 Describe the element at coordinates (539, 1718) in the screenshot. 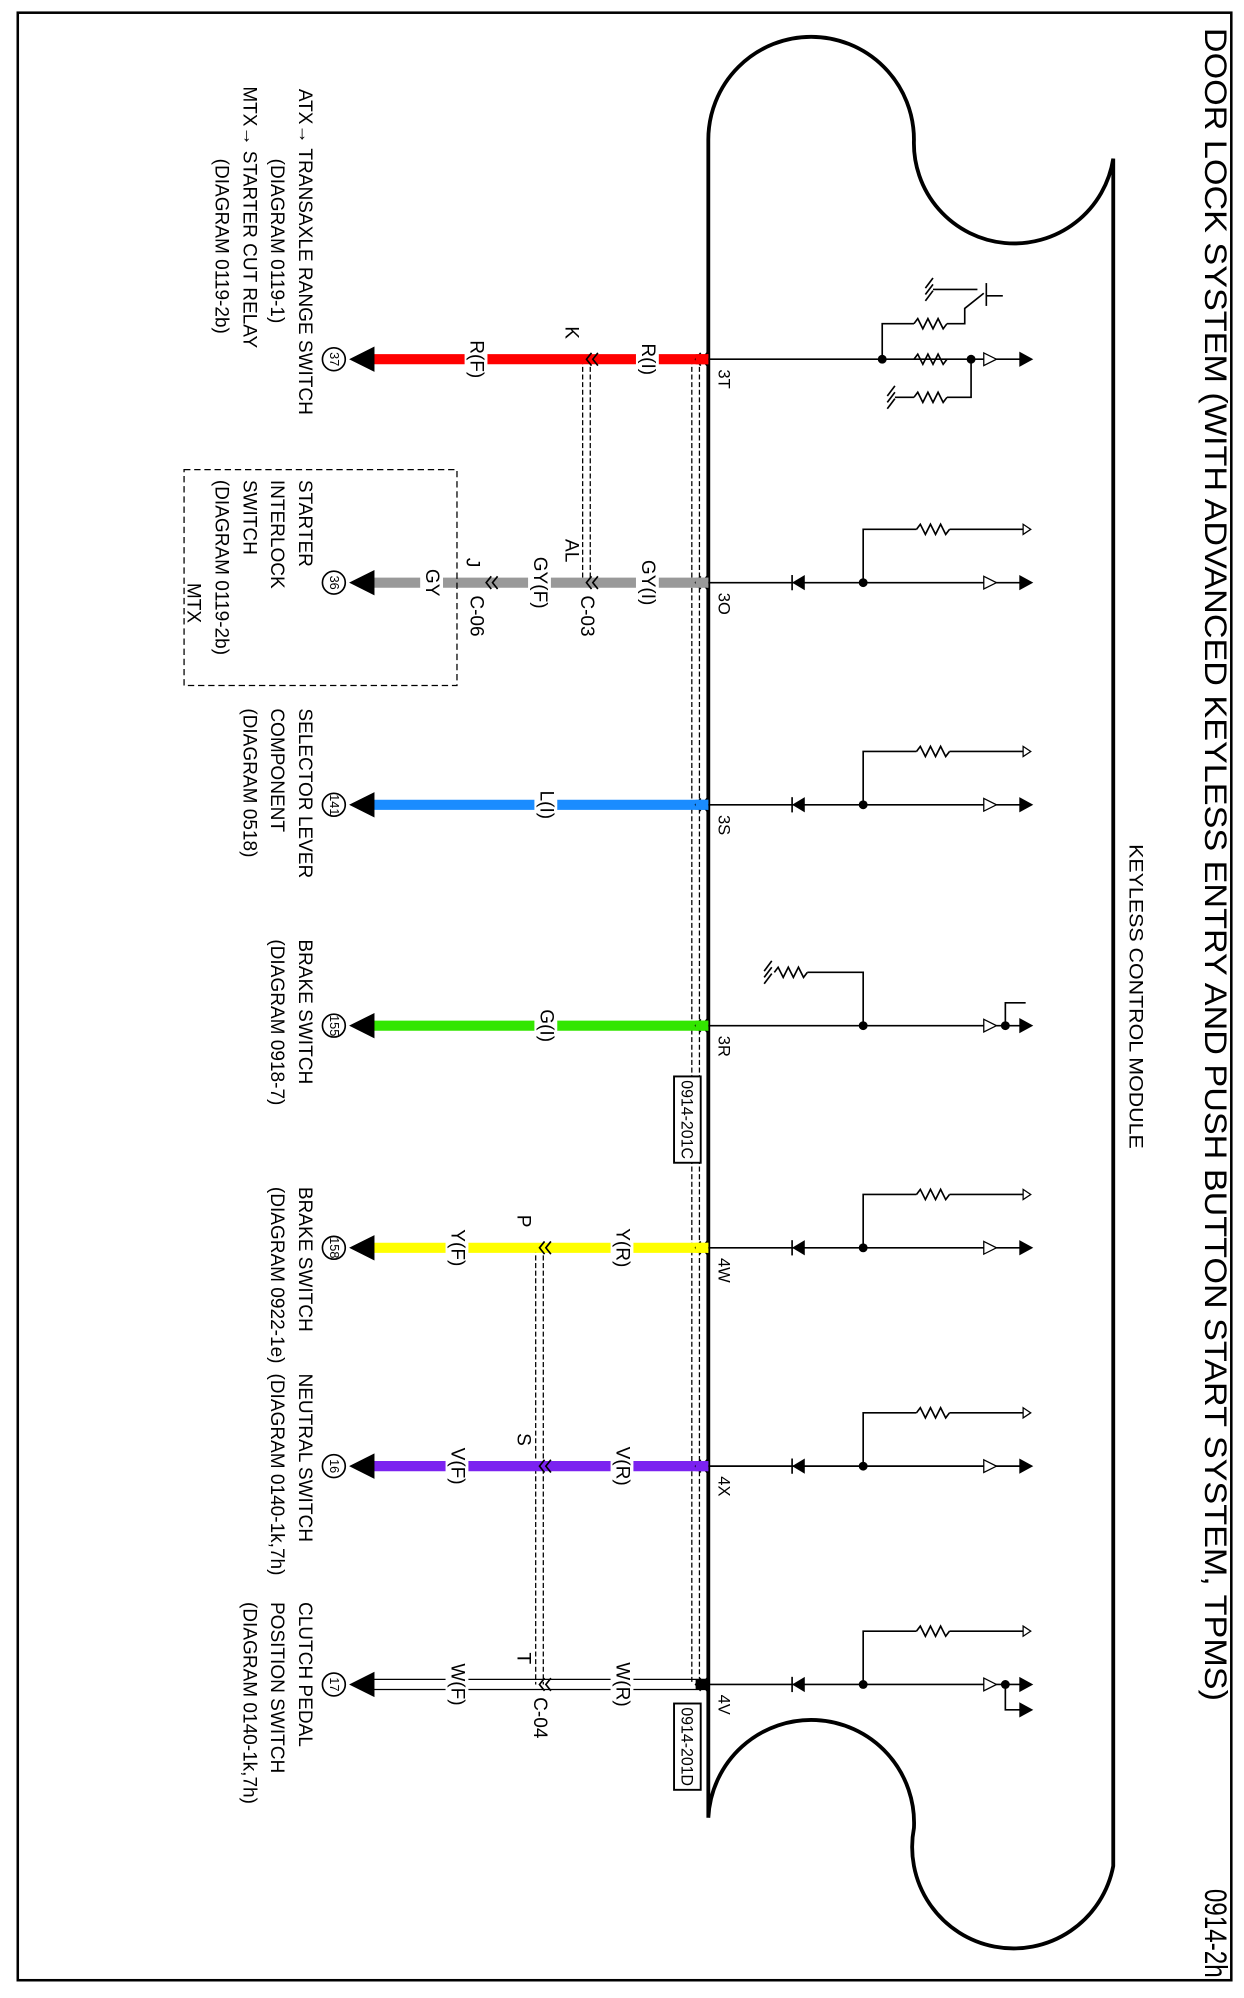

I see `connector-label: C-04` at that location.